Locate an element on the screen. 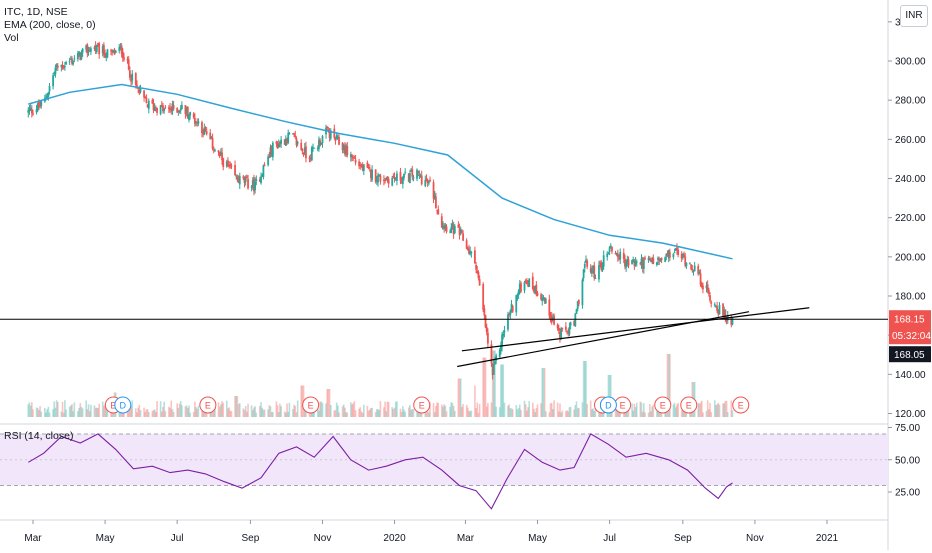 This screenshot has width=932, height=553. prev-close-label: 168.05 is located at coordinates (909, 355).